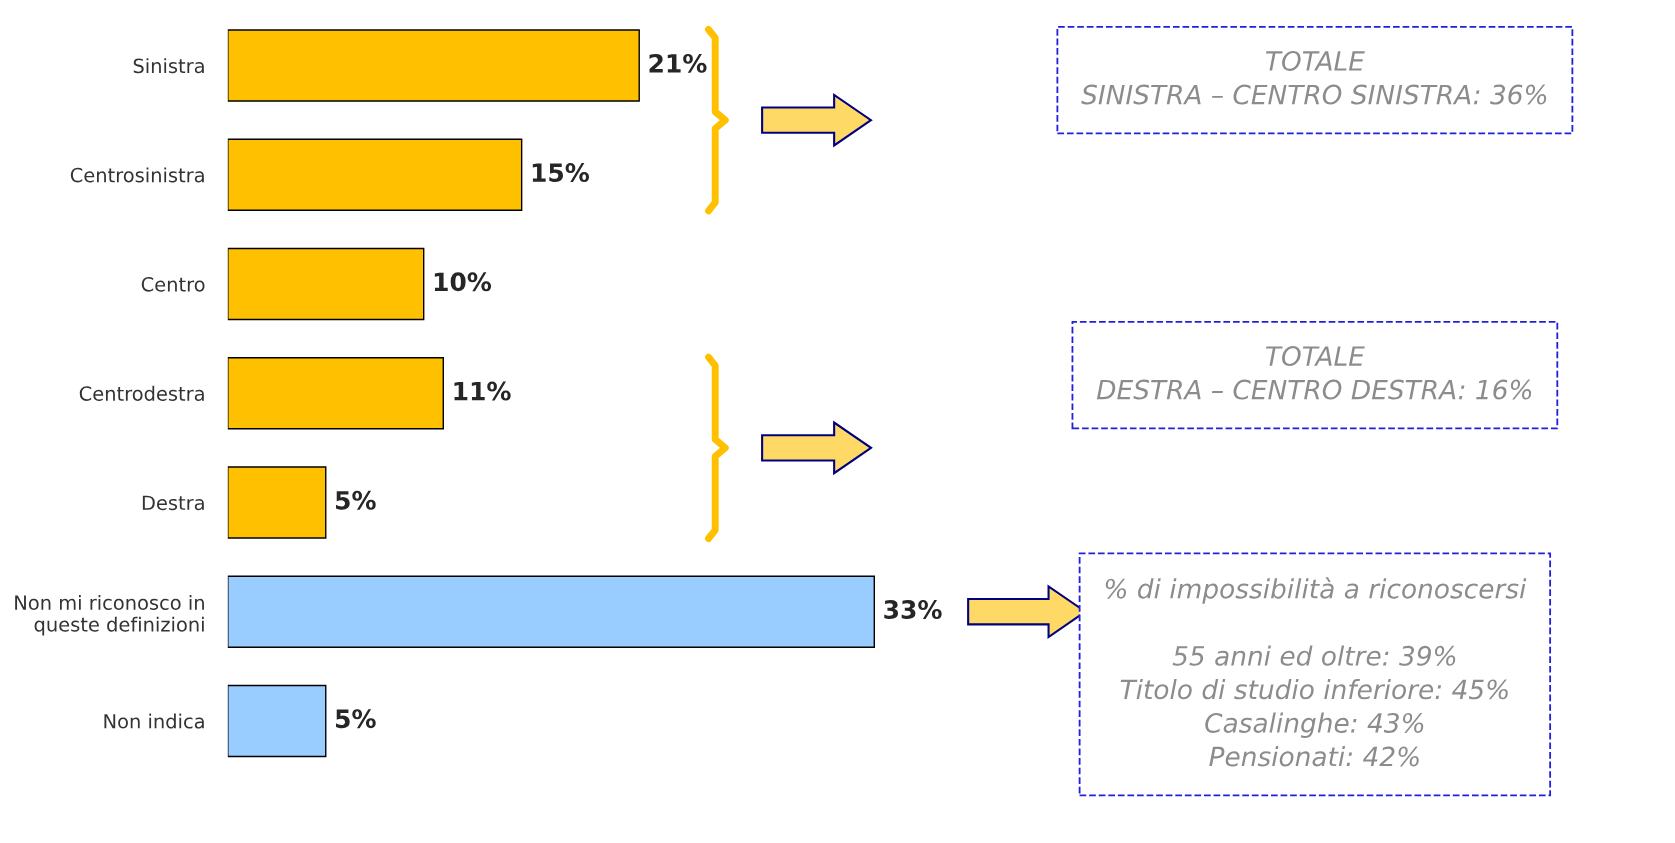 The height and width of the screenshot is (843, 1675). I want to click on data-label: 33%, so click(913, 609).